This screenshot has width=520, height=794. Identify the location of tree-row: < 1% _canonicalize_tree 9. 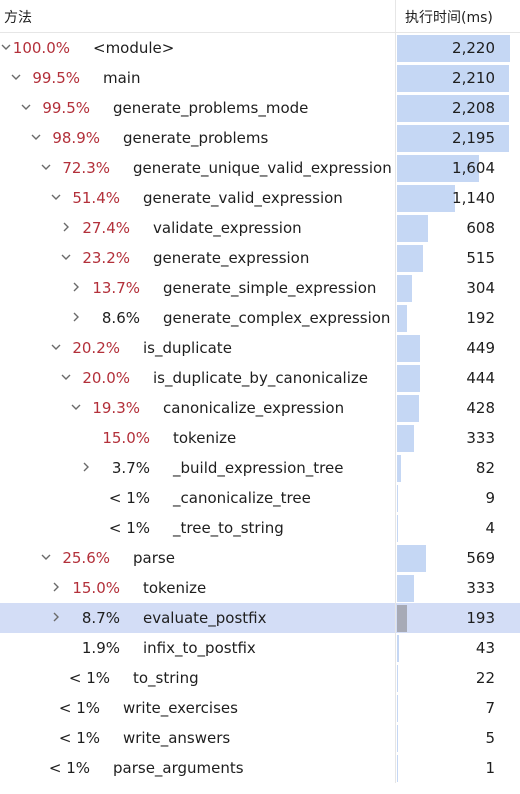
(260, 498).